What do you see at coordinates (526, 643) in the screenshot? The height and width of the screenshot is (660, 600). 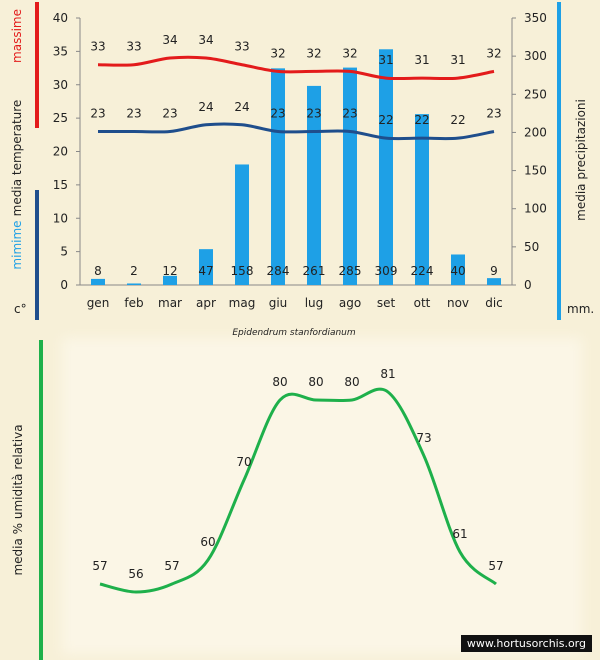 I see `site-watermark: www.hortusorchis.org` at bounding box center [526, 643].